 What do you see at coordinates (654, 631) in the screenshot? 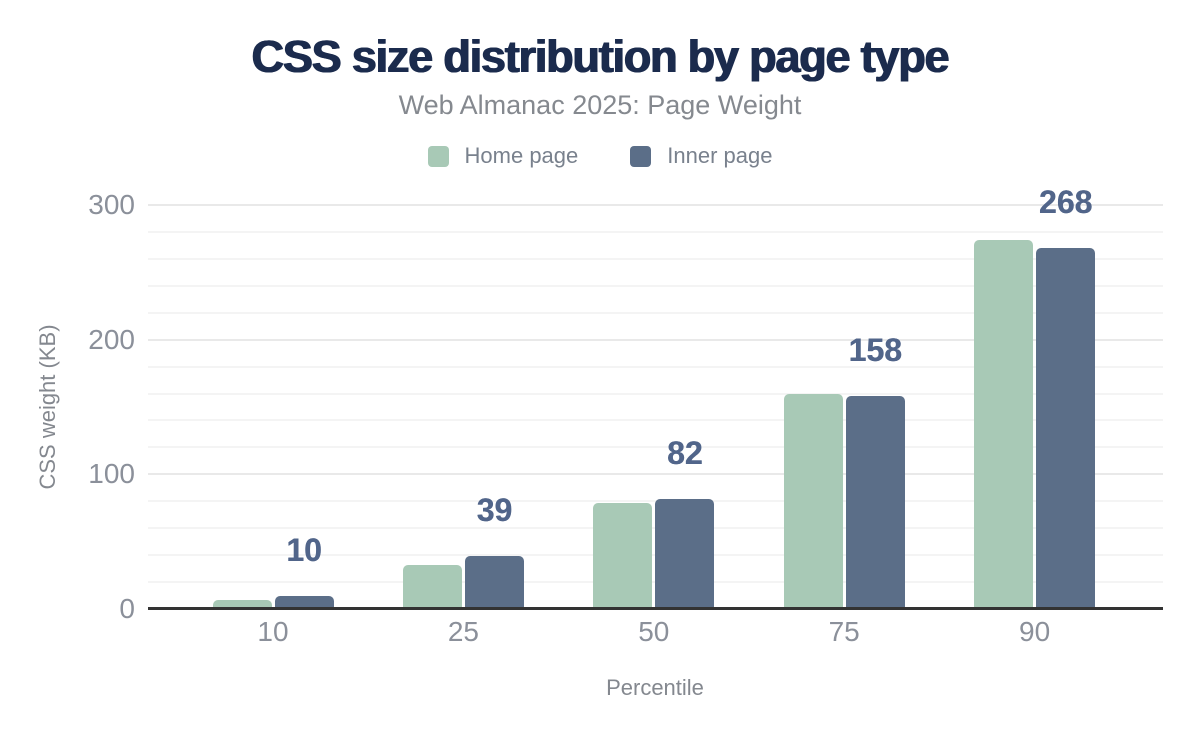
I see `x-tick-label-50: 50` at bounding box center [654, 631].